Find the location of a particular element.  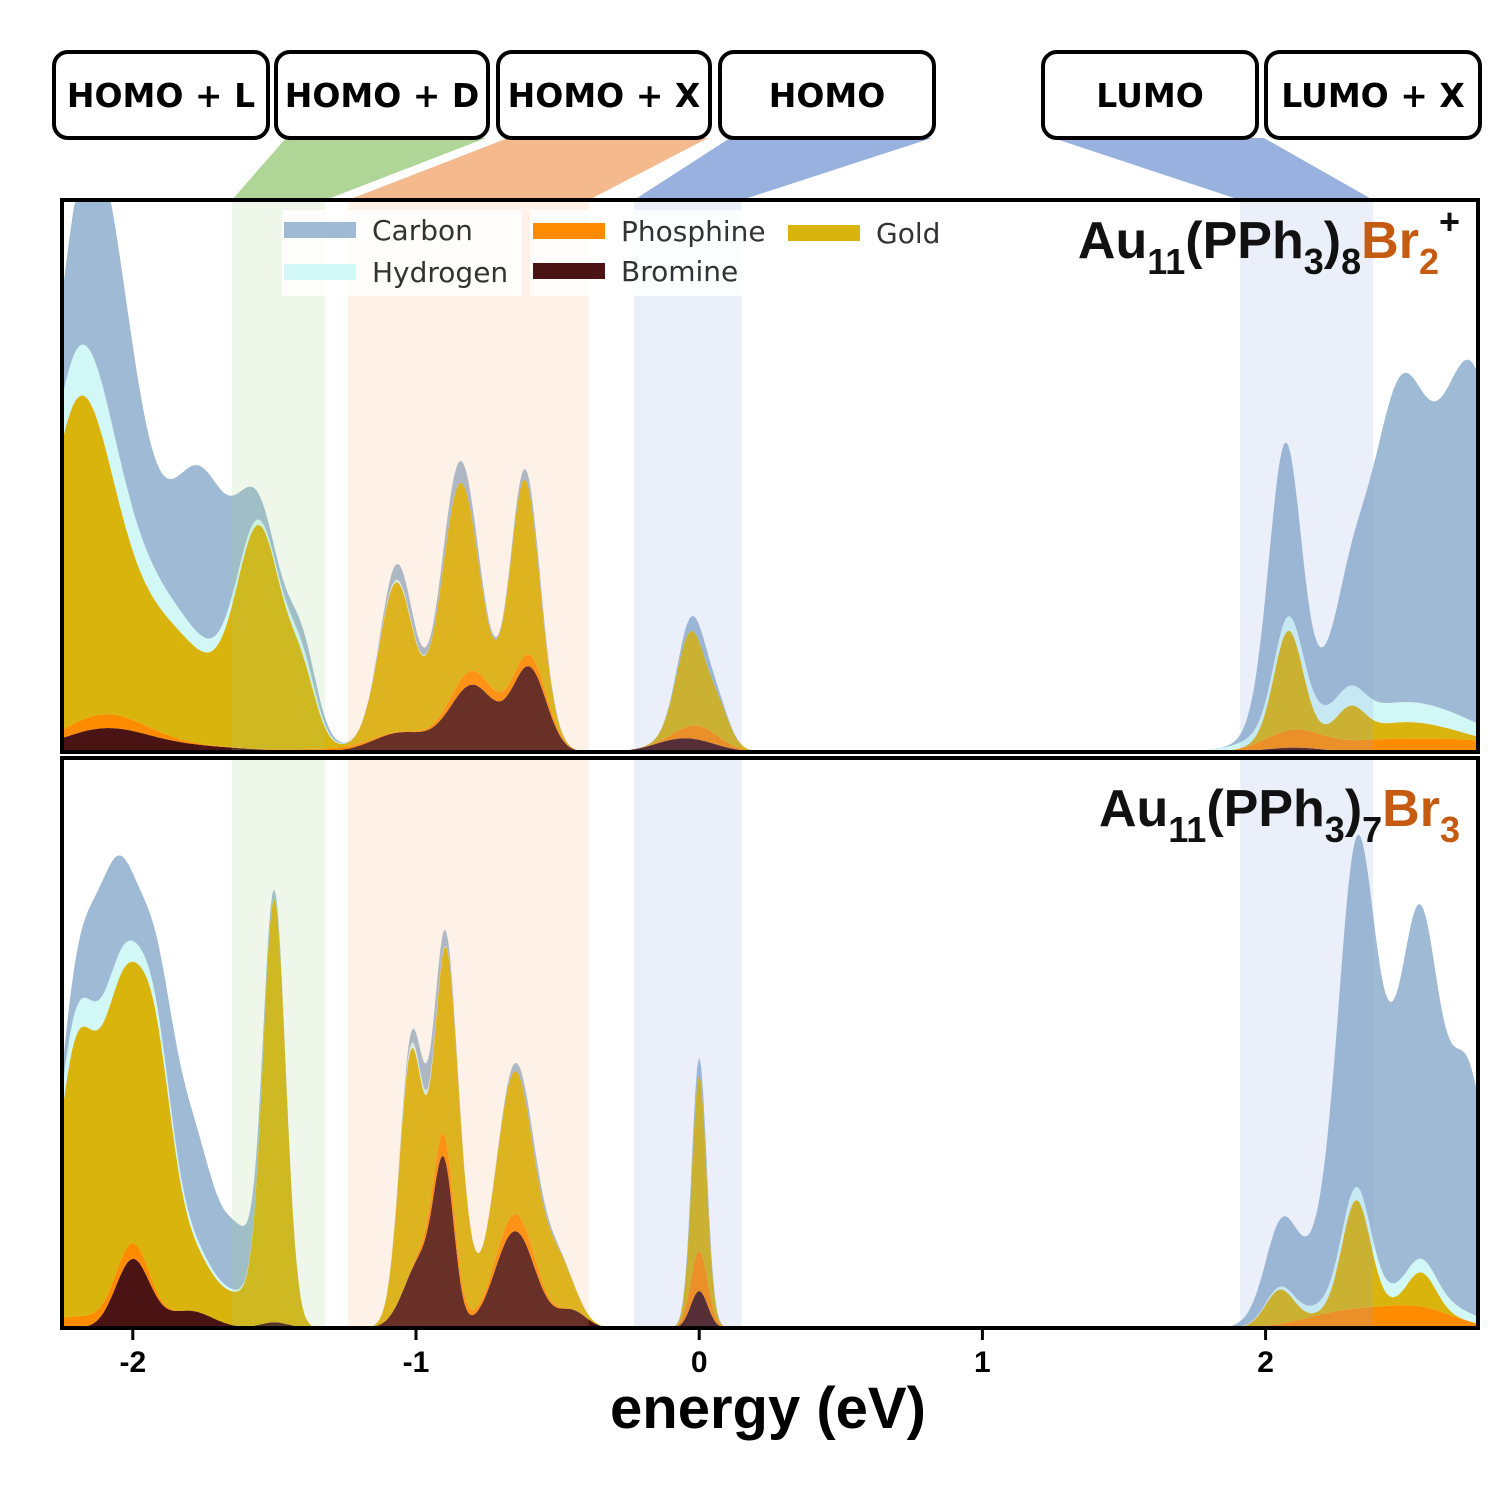

legend-swatch-carbon is located at coordinates (320, 230).